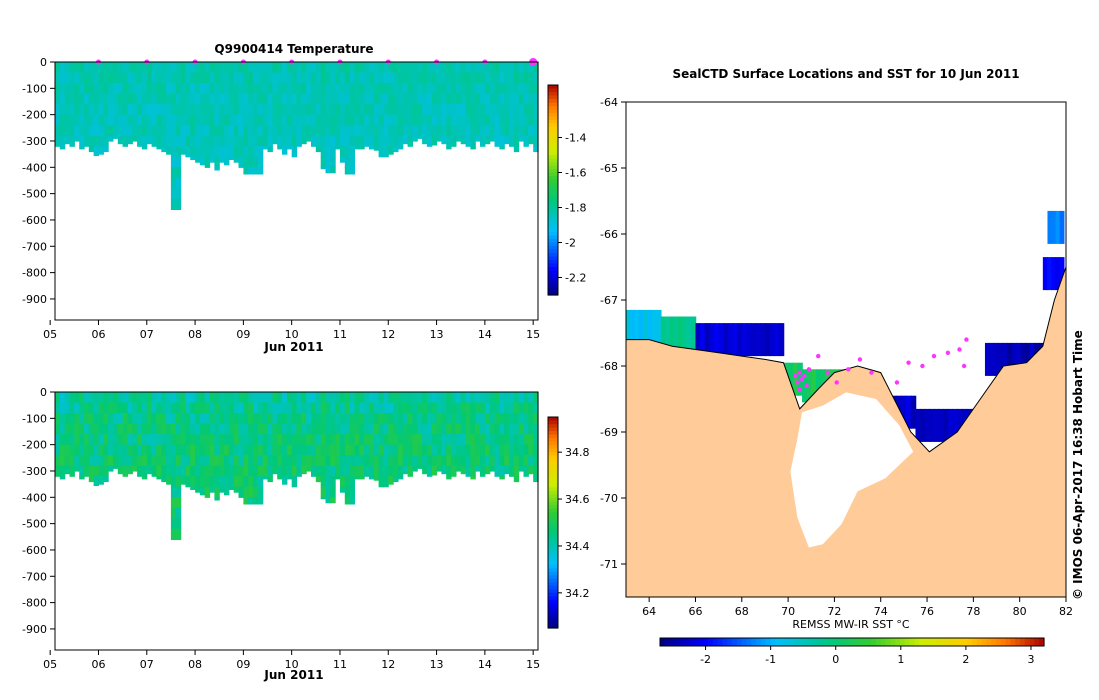 Image resolution: width=1099 pixels, height=700 pixels. I want to click on lat-tick-label: -70, so click(609, 498).